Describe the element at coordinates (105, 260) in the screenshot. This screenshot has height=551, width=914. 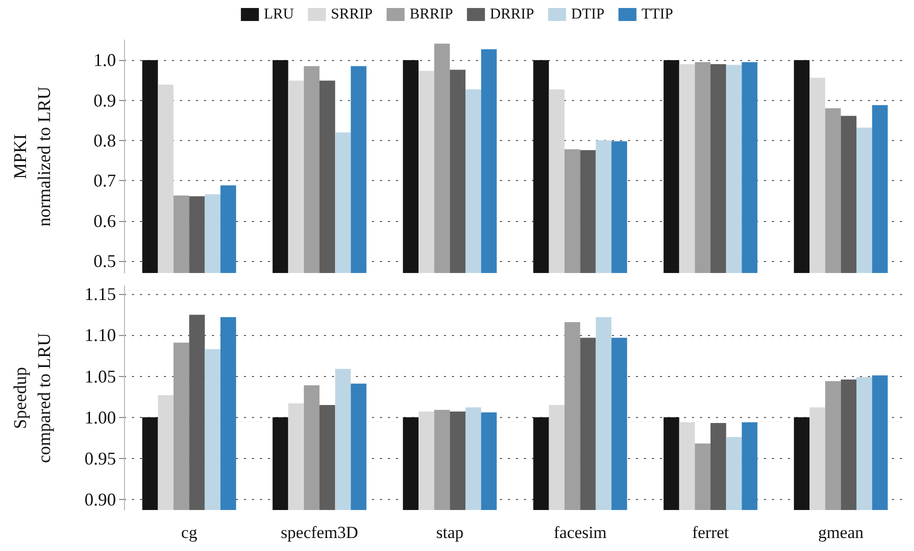
I see `y-tick-label: 0.5` at that location.